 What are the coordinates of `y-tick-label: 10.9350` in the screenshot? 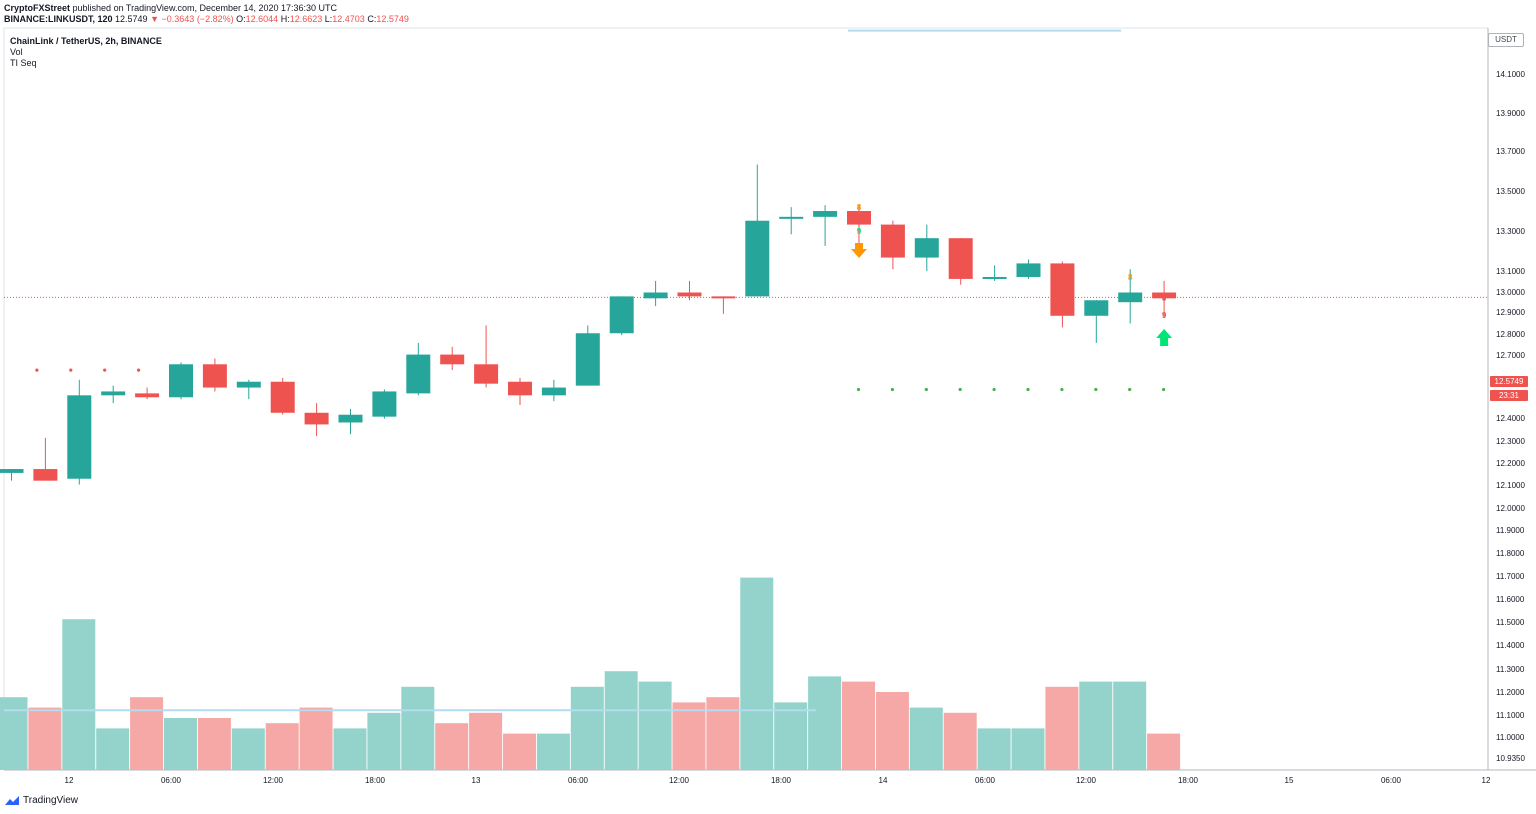 It's located at (1510, 758).